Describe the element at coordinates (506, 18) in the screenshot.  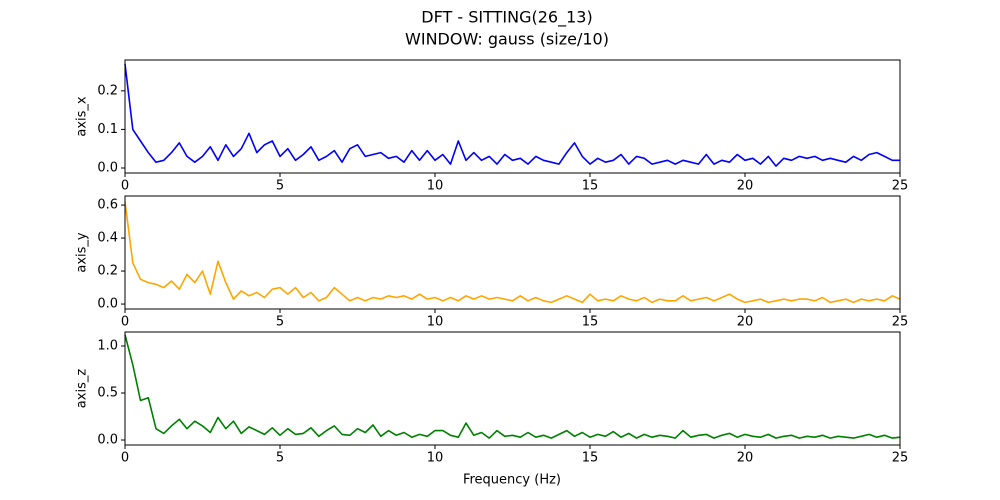
I see `chart-title: DFT - SITTING(26_13)` at that location.